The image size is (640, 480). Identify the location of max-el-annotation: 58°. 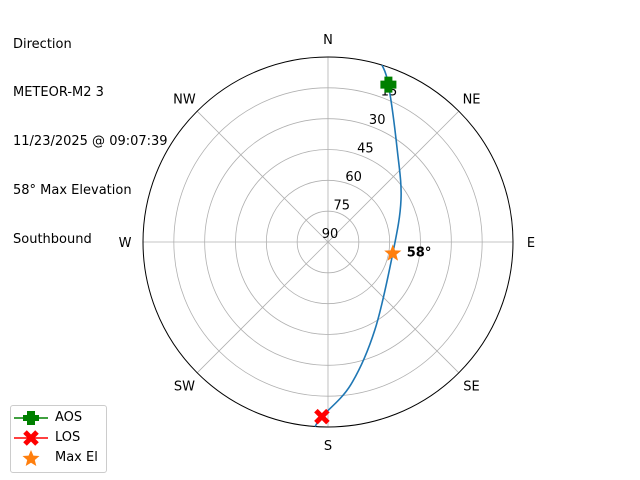
(419, 252).